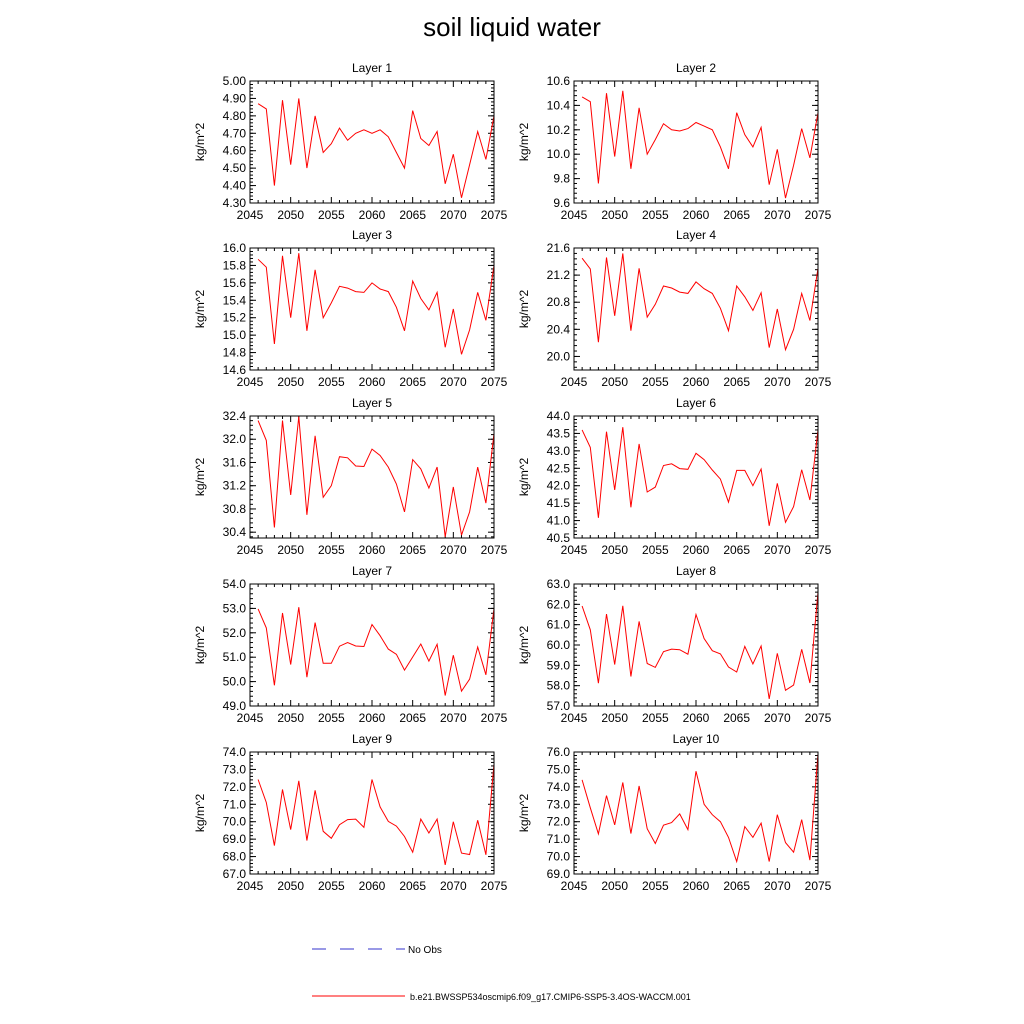 Image resolution: width=1024 pixels, height=1024 pixels. I want to click on y-tick-label: 15.6, so click(235, 283).